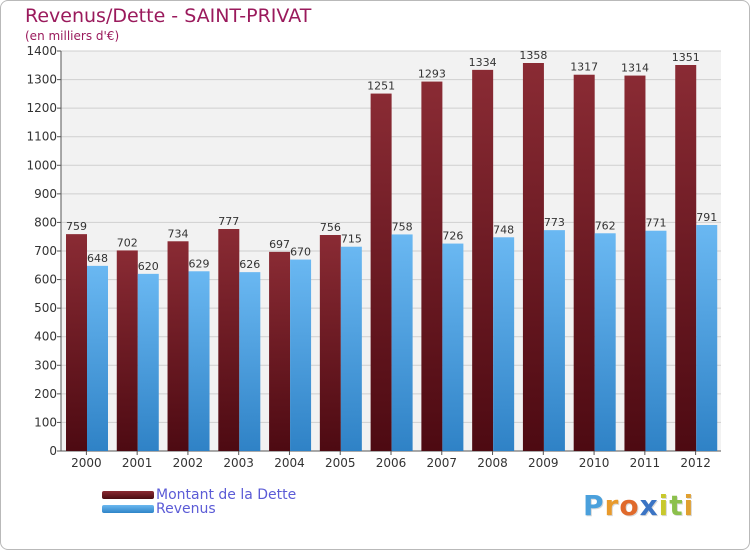 This screenshot has width=750, height=550. Describe the element at coordinates (228, 221) in the screenshot. I see `data-label: 777` at that location.